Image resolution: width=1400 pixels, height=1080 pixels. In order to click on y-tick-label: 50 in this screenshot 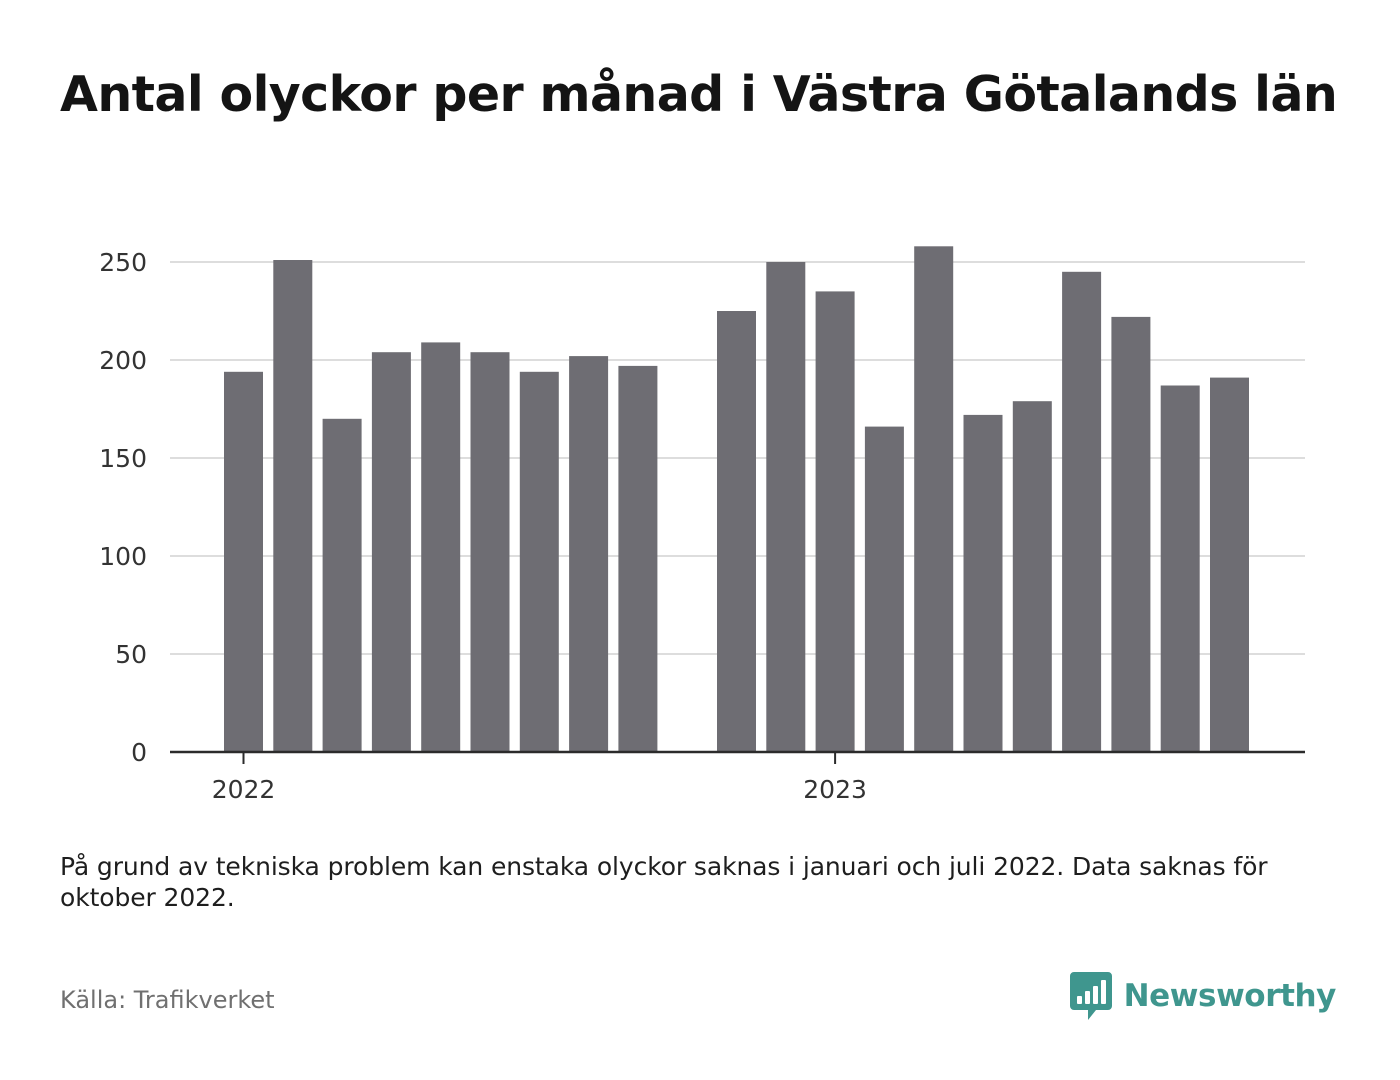, I will do `click(131, 654)`.